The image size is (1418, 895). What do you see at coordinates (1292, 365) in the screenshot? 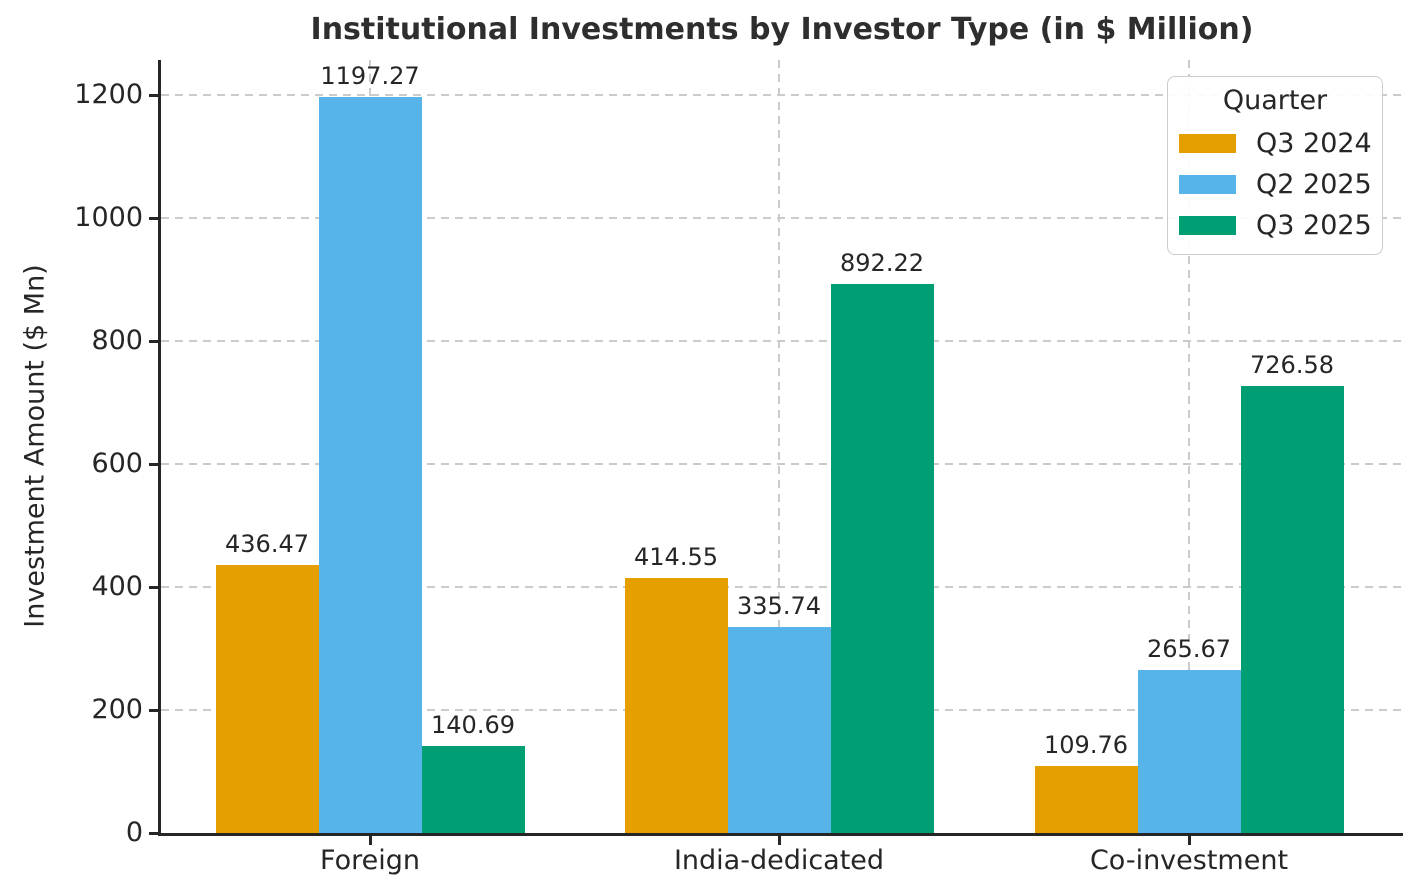
I see `bar-value-label-co-investment-q3-2025: 726.58` at bounding box center [1292, 365].